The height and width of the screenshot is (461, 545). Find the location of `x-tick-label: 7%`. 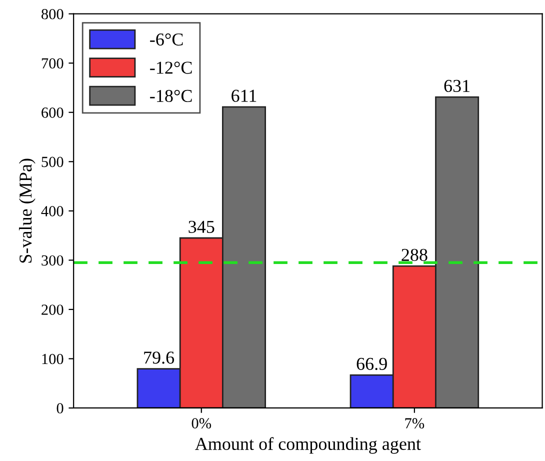

x-tick-label: 7% is located at coordinates (414, 423).